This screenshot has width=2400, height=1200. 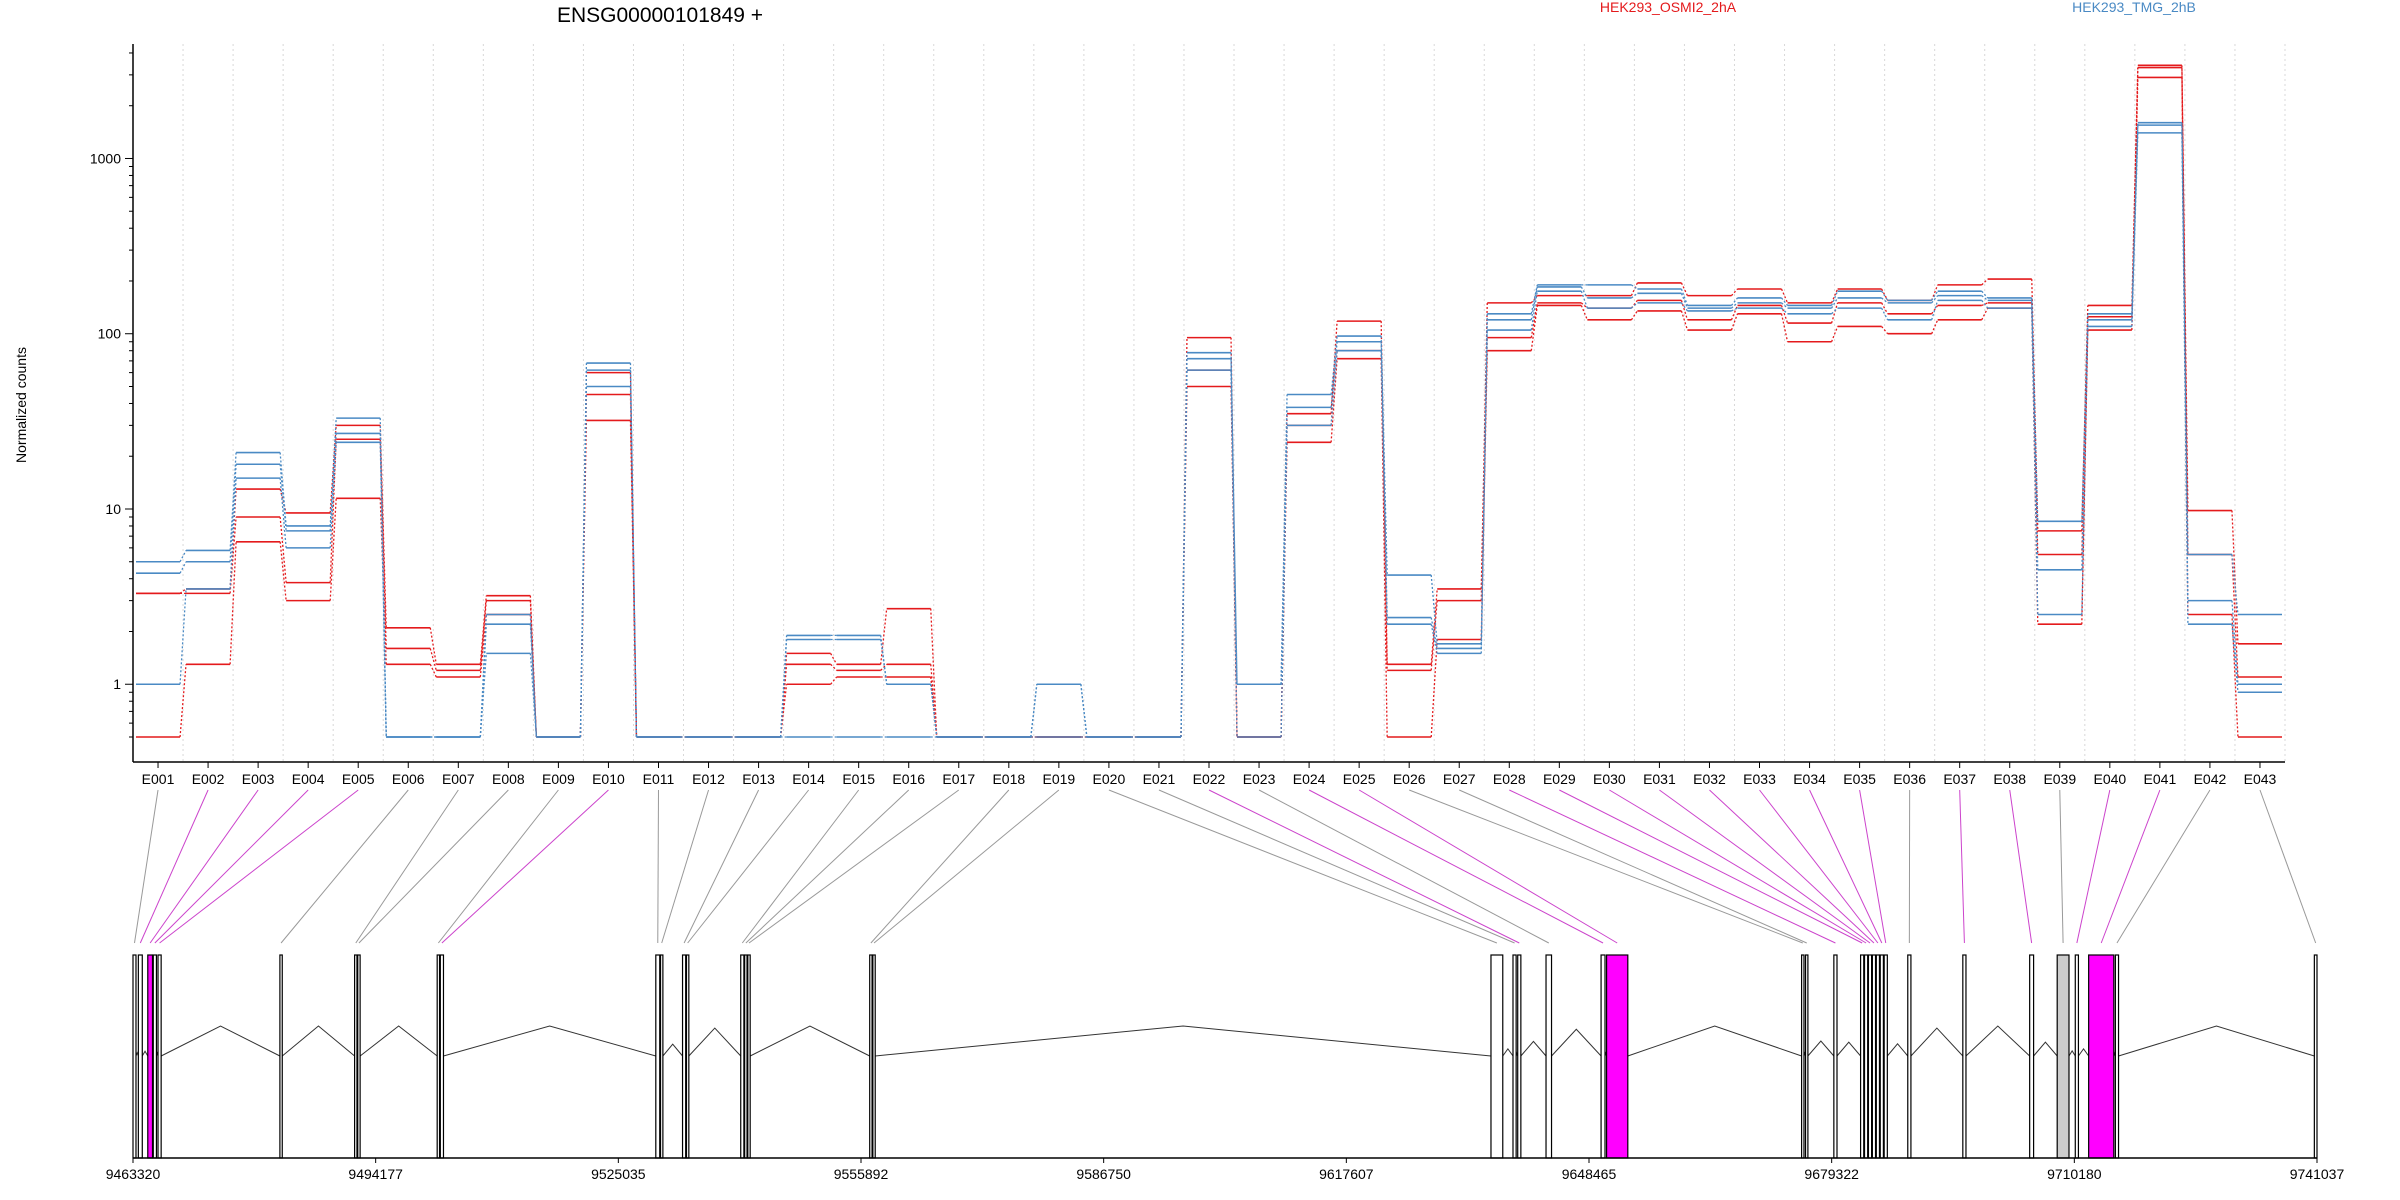 I want to click on x-tick-label: E035, so click(x=1859, y=779).